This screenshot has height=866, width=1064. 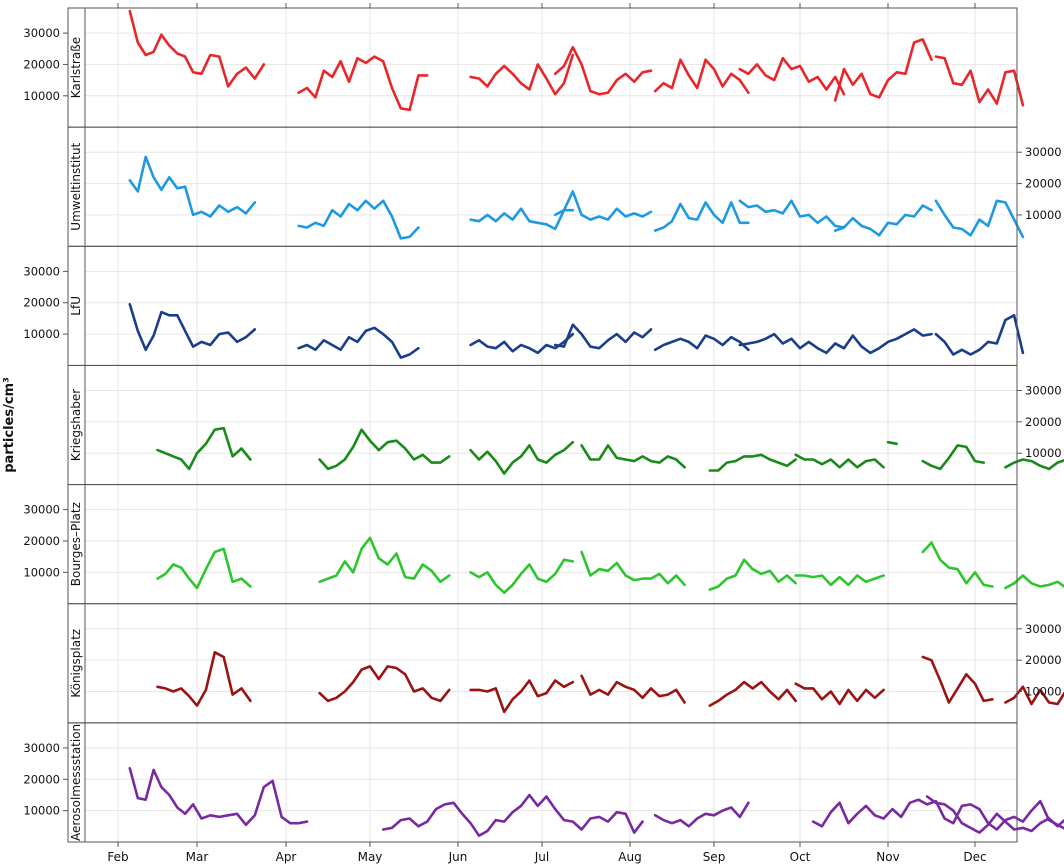 I want to click on panel-label: Kriegshaber, so click(x=76, y=425).